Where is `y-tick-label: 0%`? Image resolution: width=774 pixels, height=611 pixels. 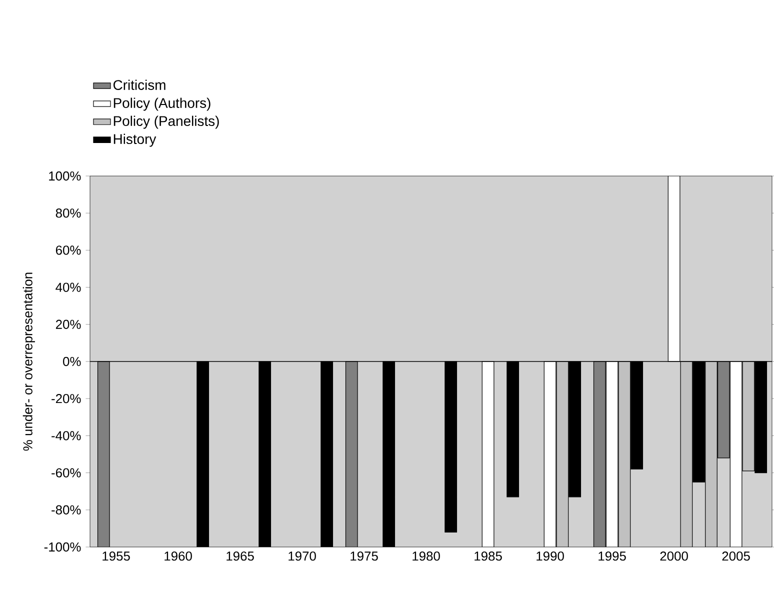 y-tick-label: 0% is located at coordinates (72, 361).